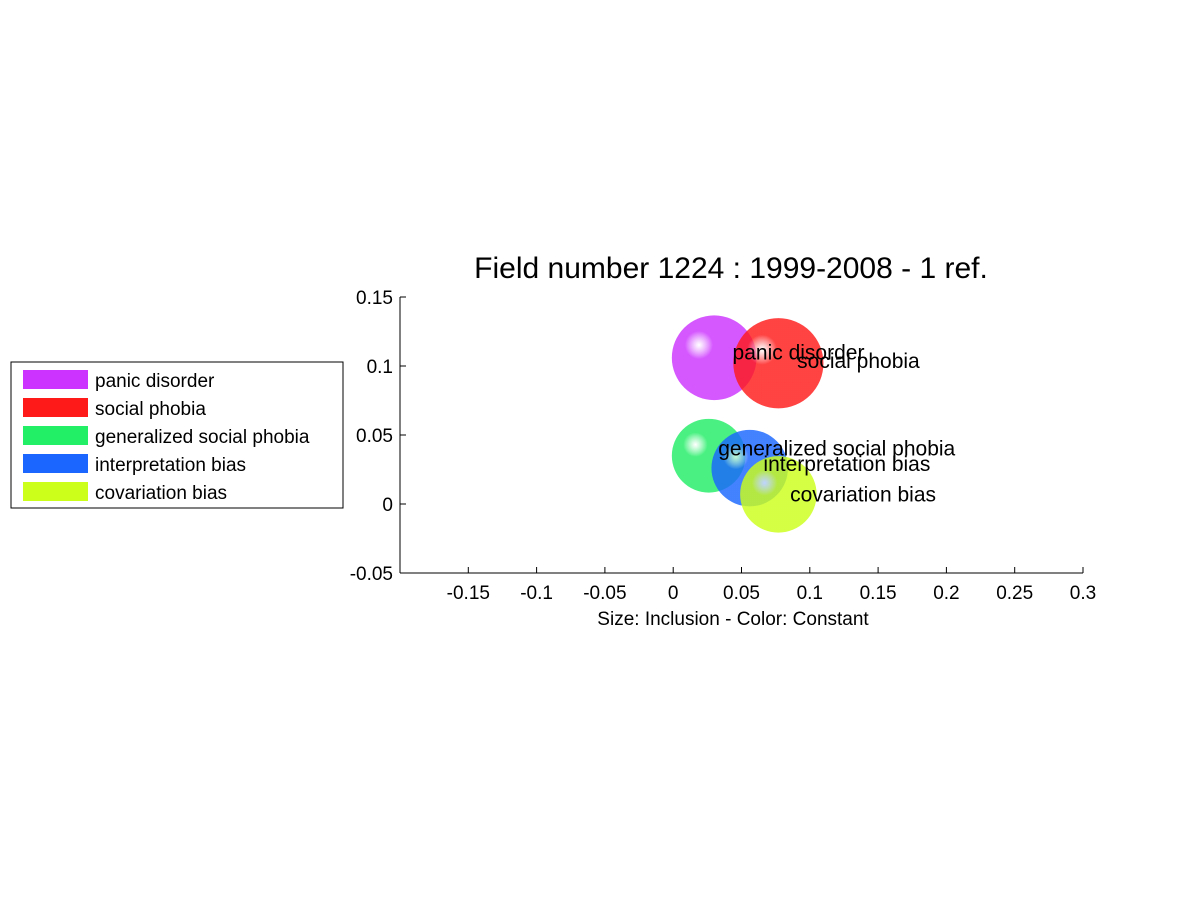  Describe the element at coordinates (747, 424) in the screenshot. I see `bubbles` at that location.